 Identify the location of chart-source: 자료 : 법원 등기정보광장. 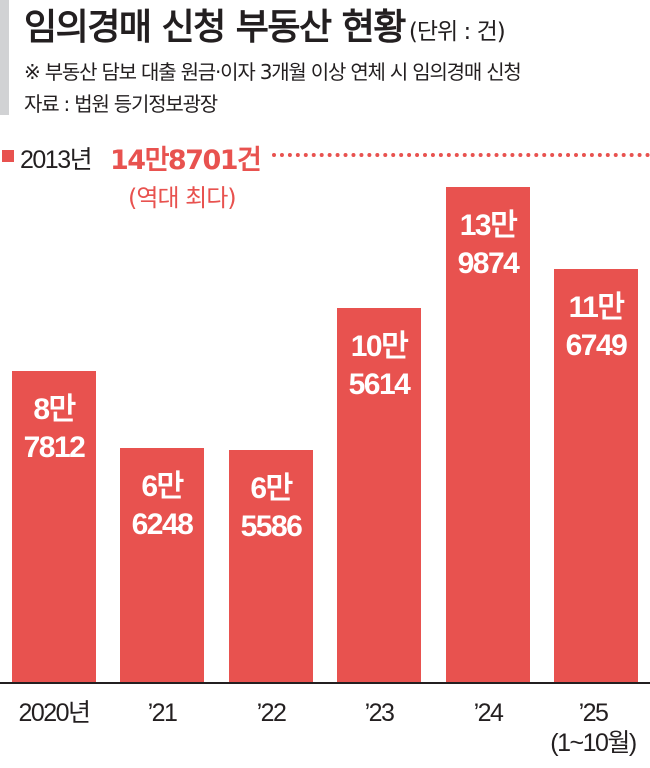
(121, 104).